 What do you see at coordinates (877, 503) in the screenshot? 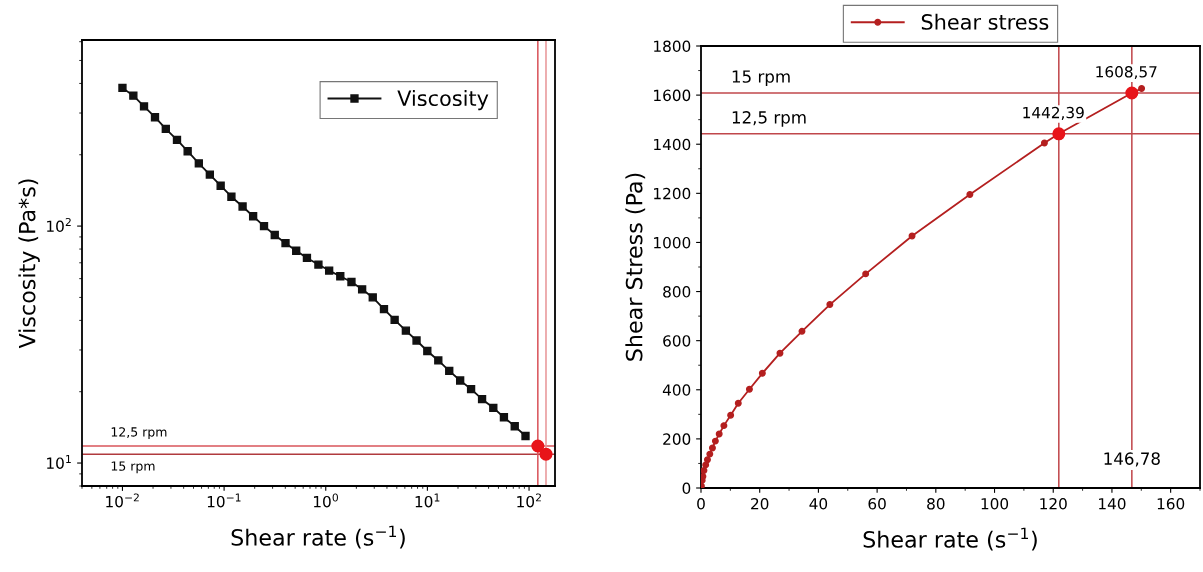
I see `x-tick-label: 60` at bounding box center [877, 503].